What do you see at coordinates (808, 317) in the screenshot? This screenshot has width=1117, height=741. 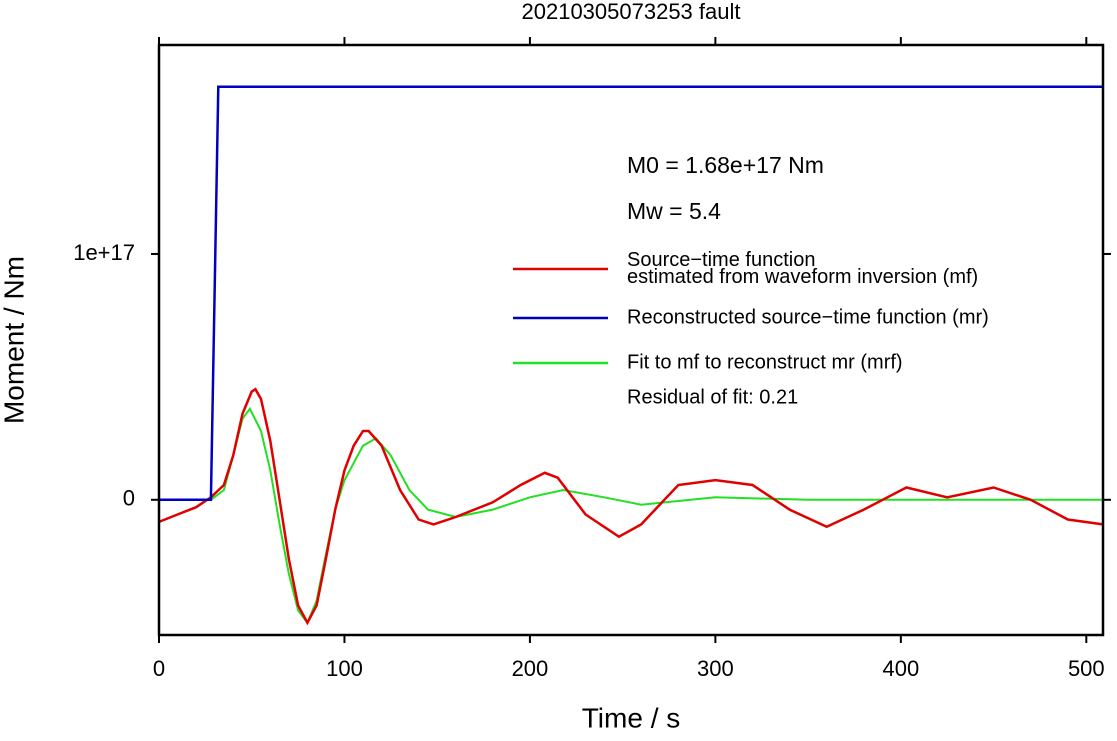 I see `legend-label: Reconstructed source−time function (mr)` at bounding box center [808, 317].